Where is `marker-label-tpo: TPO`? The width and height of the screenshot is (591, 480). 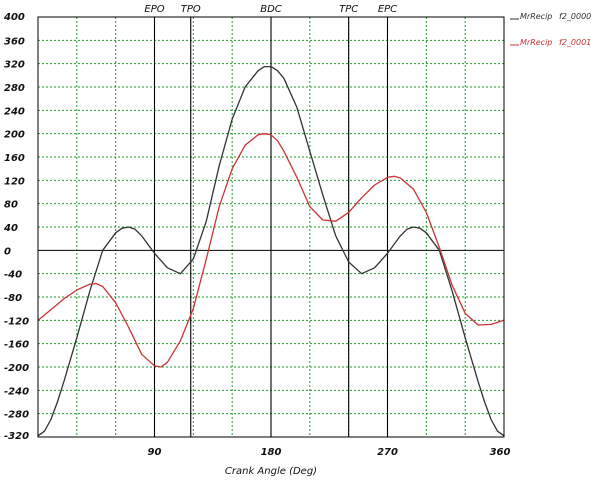 marker-label-tpo: TPO is located at coordinates (191, 9).